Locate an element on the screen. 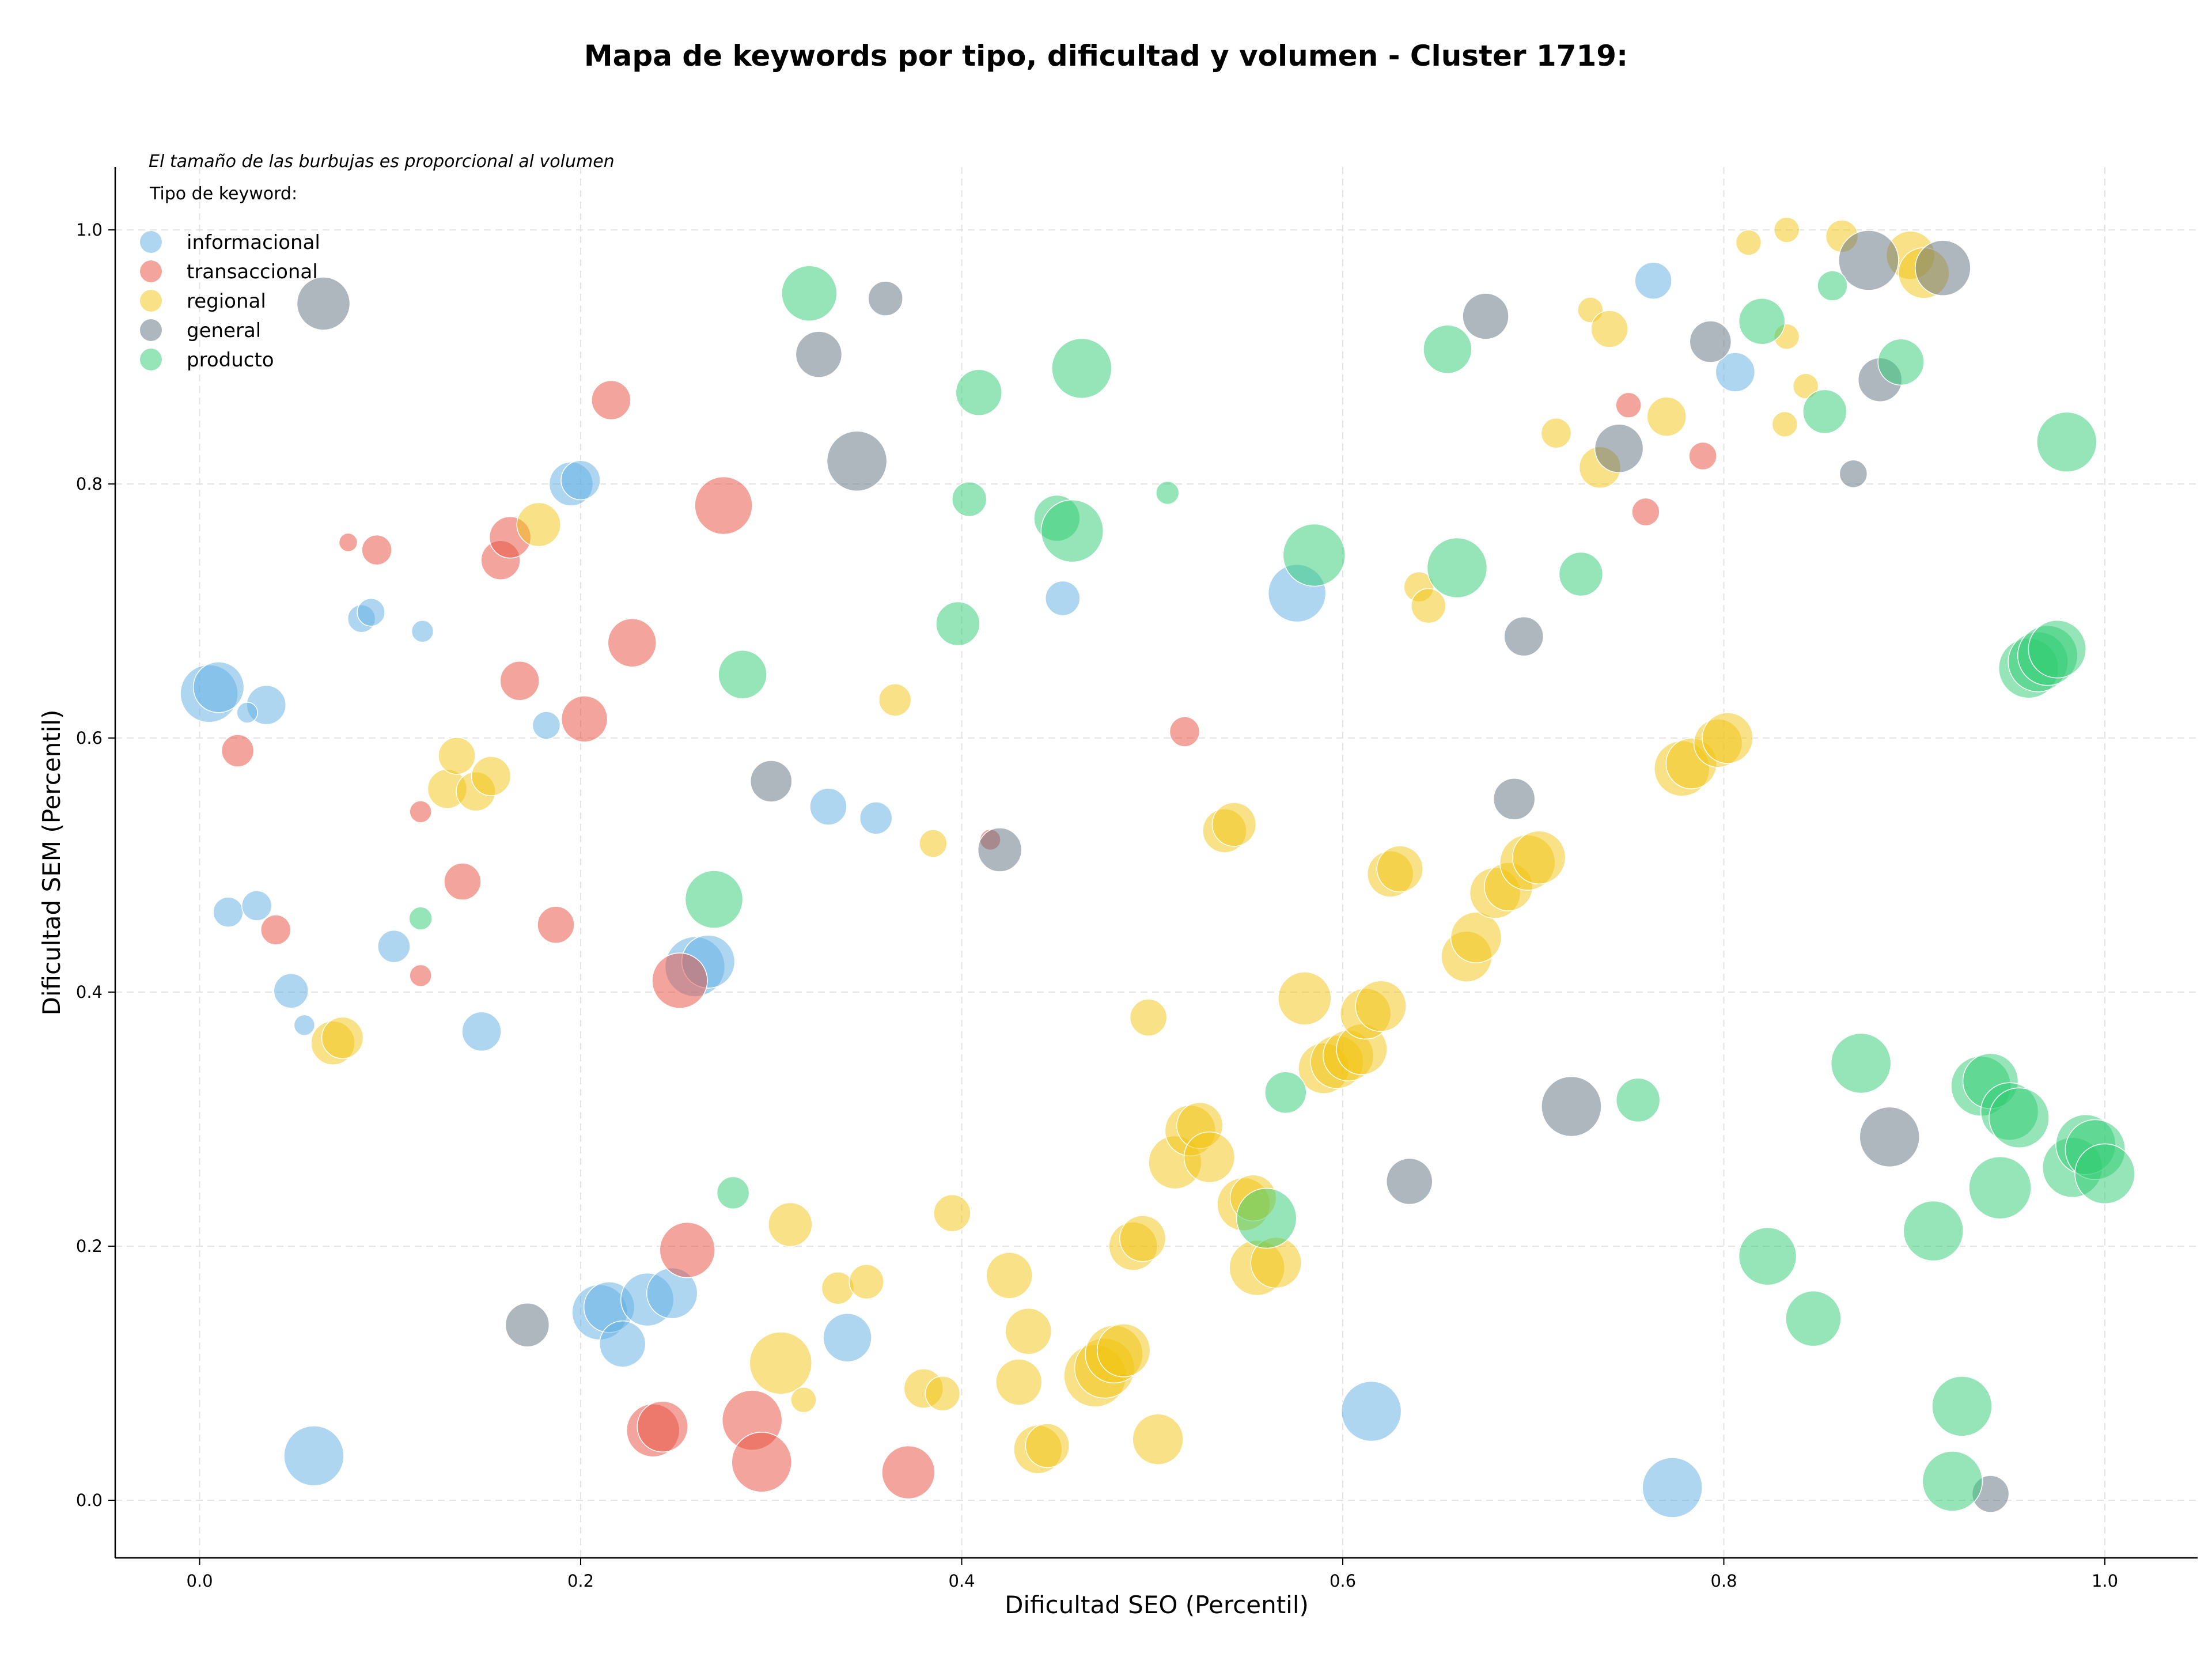 The height and width of the screenshot is (1661, 2212). legend-label-general: general is located at coordinates (224, 330).